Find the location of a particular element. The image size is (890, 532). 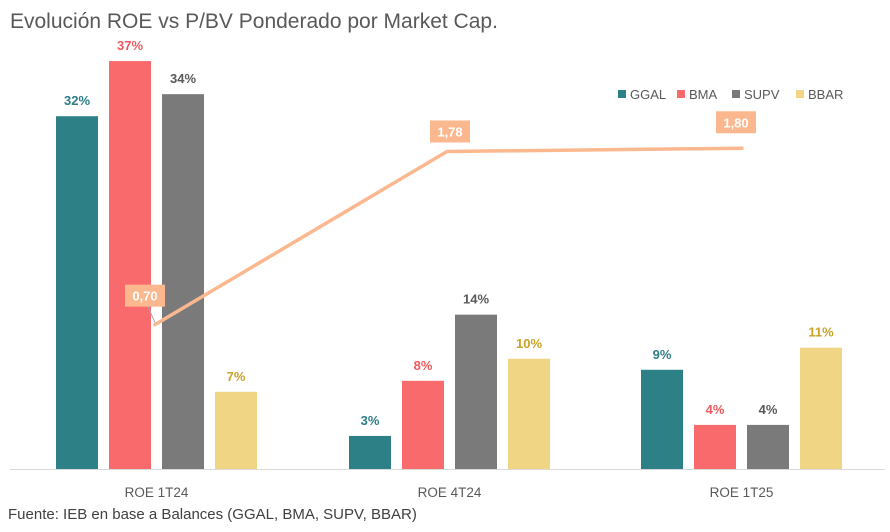

legend-label-supv: SUPV is located at coordinates (762, 94).